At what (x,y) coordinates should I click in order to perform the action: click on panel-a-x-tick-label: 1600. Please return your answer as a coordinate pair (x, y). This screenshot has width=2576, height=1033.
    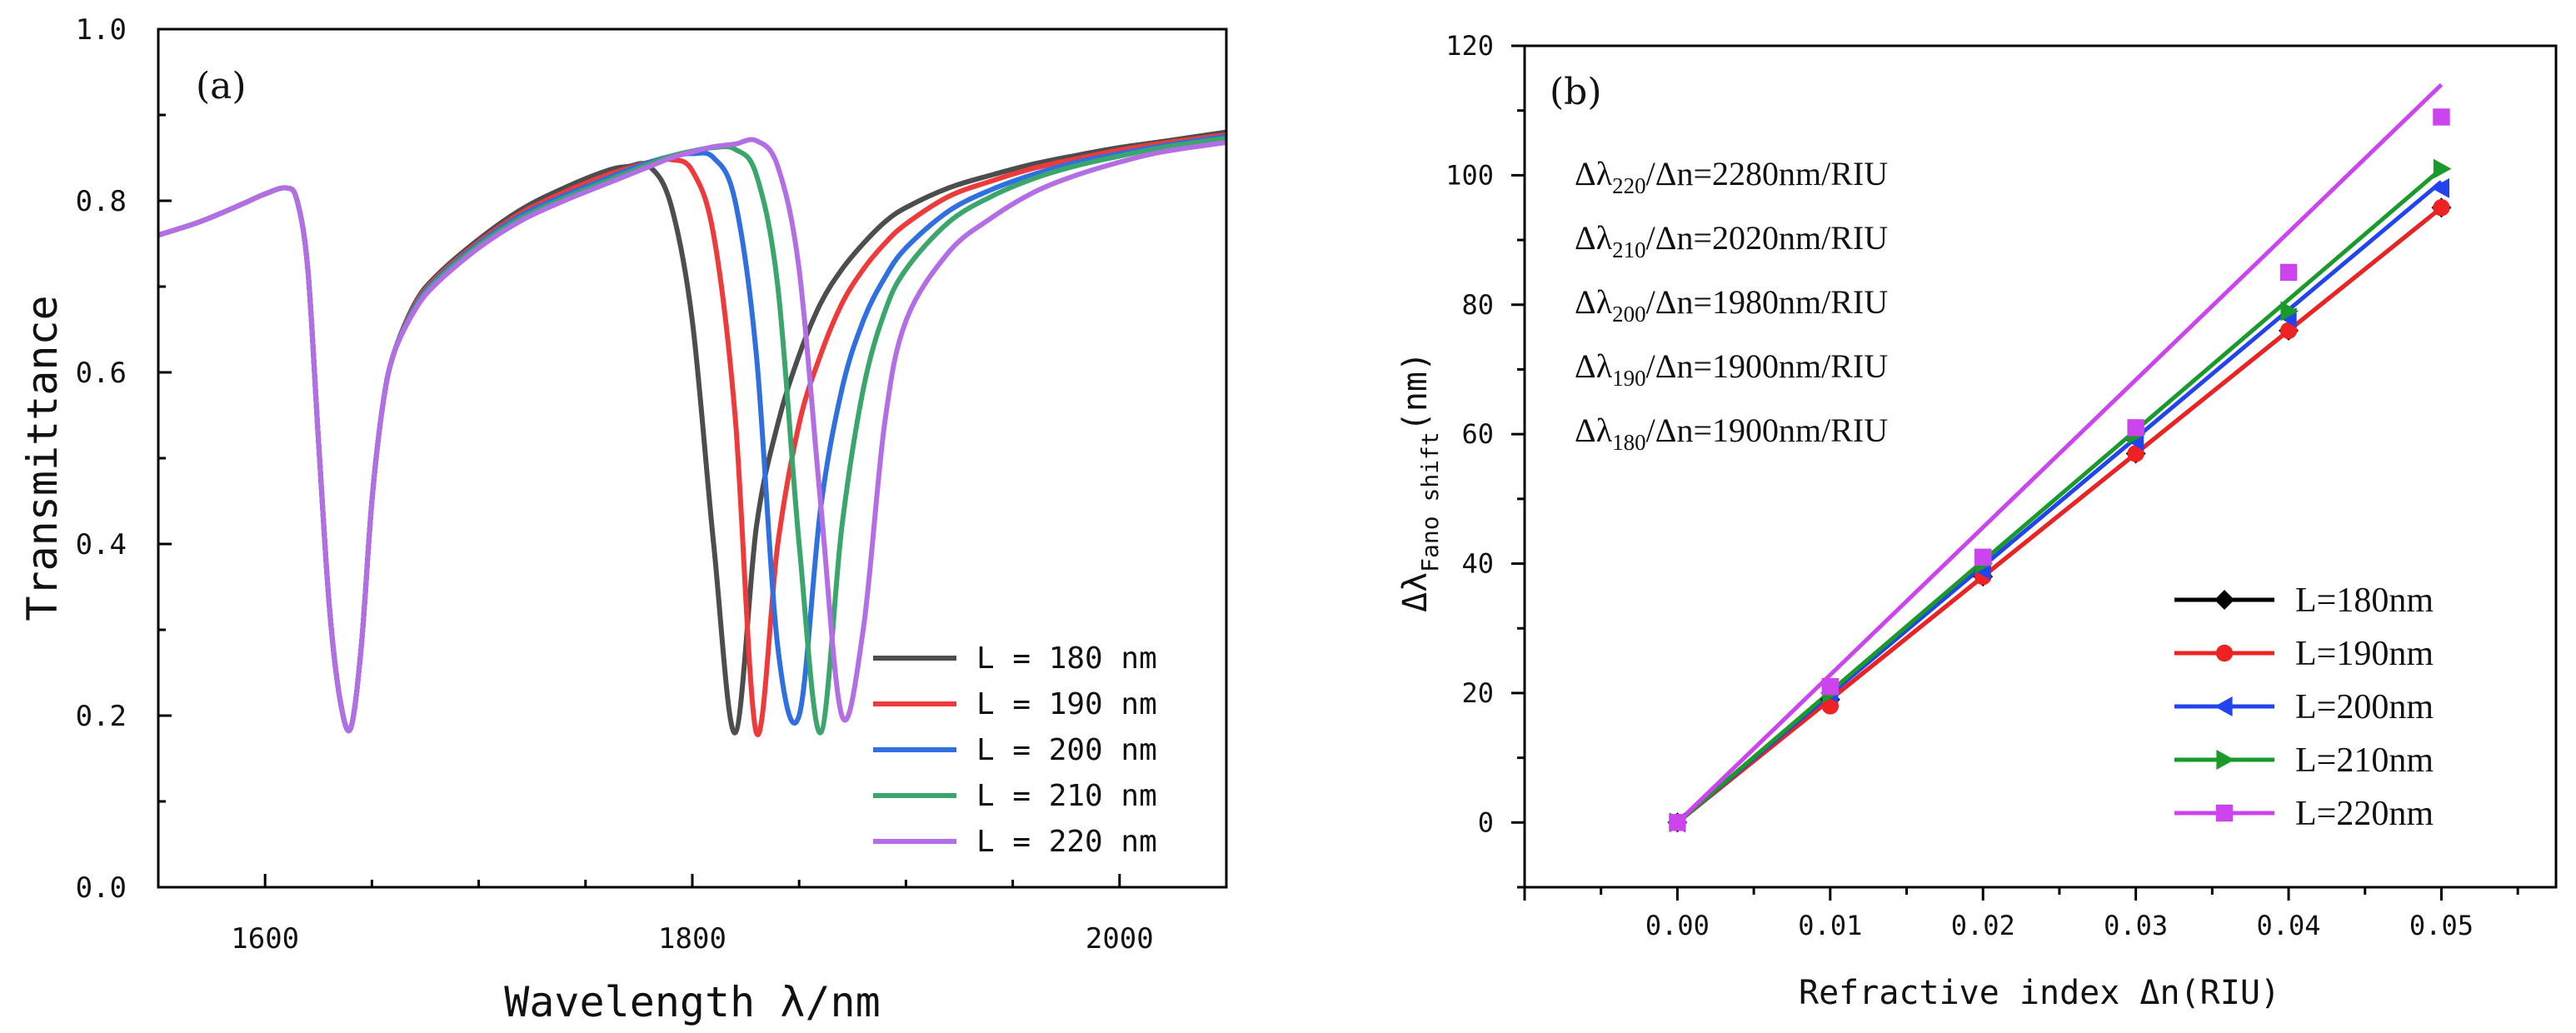
    Looking at the image, I should click on (265, 939).